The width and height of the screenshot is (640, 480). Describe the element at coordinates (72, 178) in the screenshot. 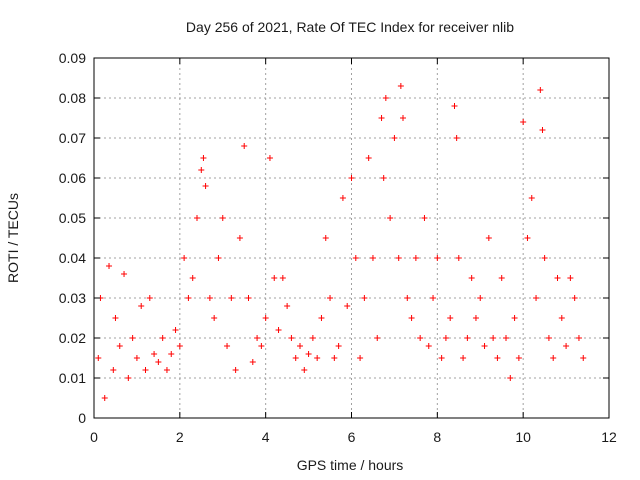

I see `y-tick-label: 0.06` at that location.